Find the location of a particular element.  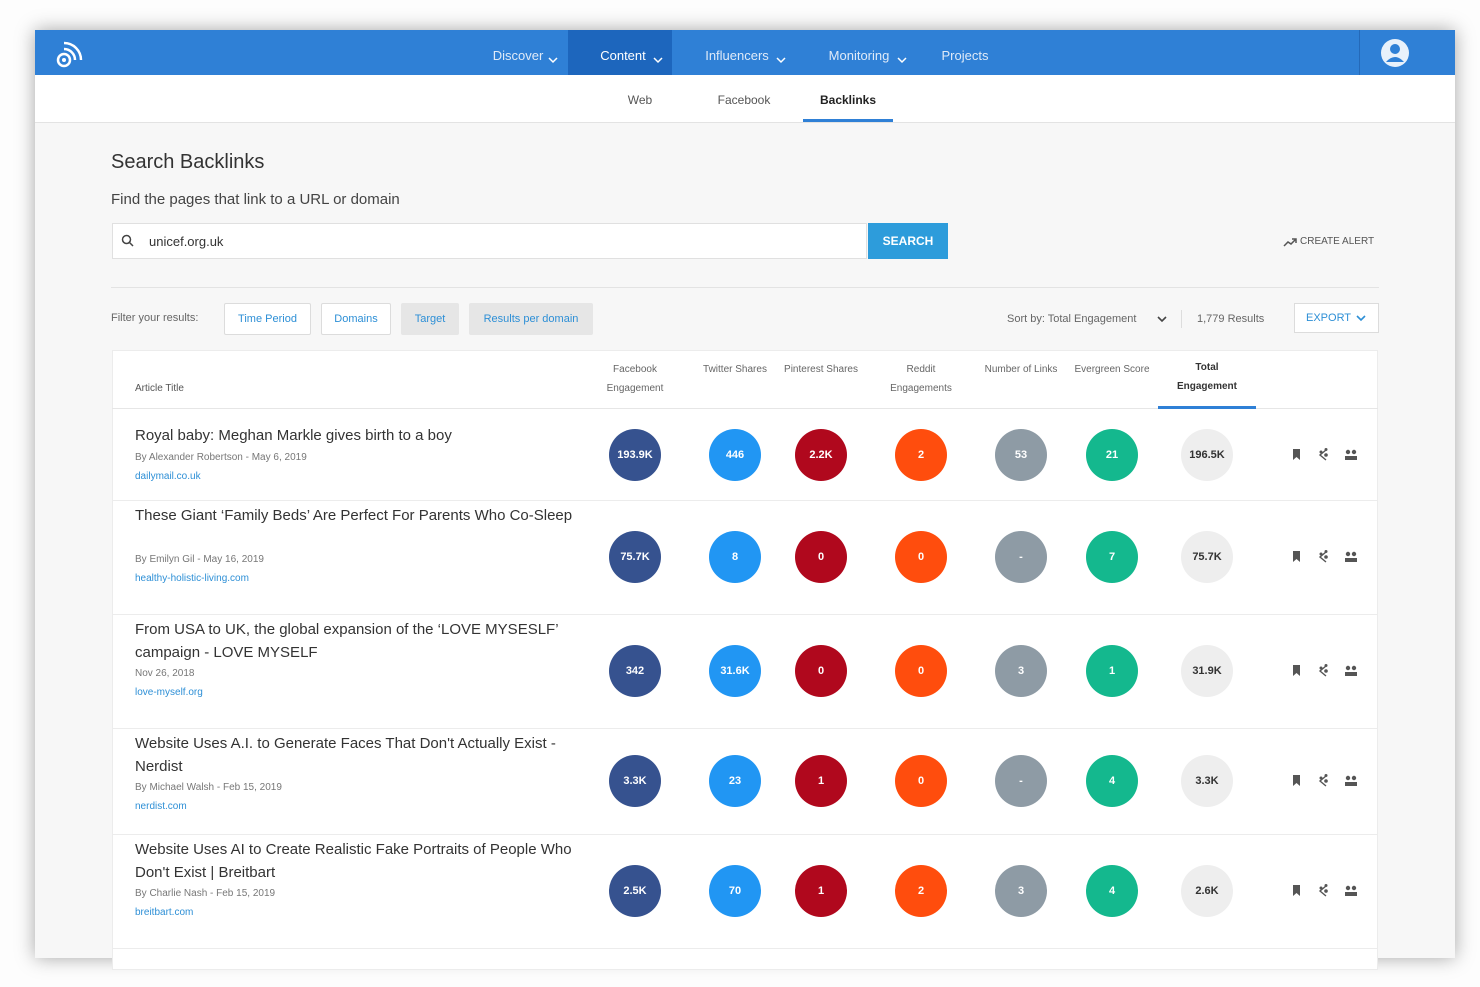

avatar is located at coordinates (1395, 53).